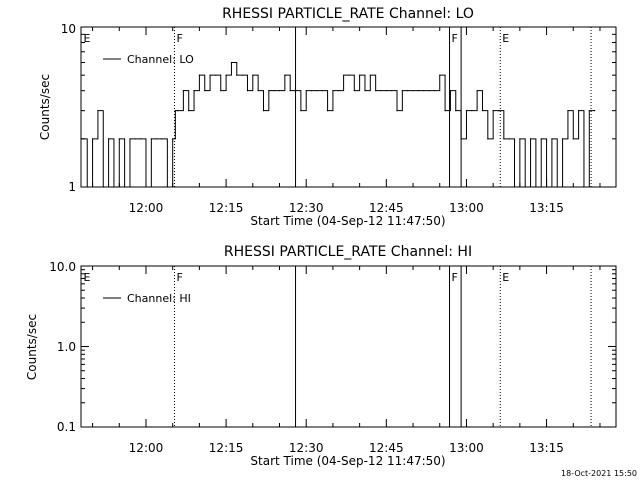  Describe the element at coordinates (45, 107) in the screenshot. I see `panel-lo-ylabel: Counts/sec` at that location.